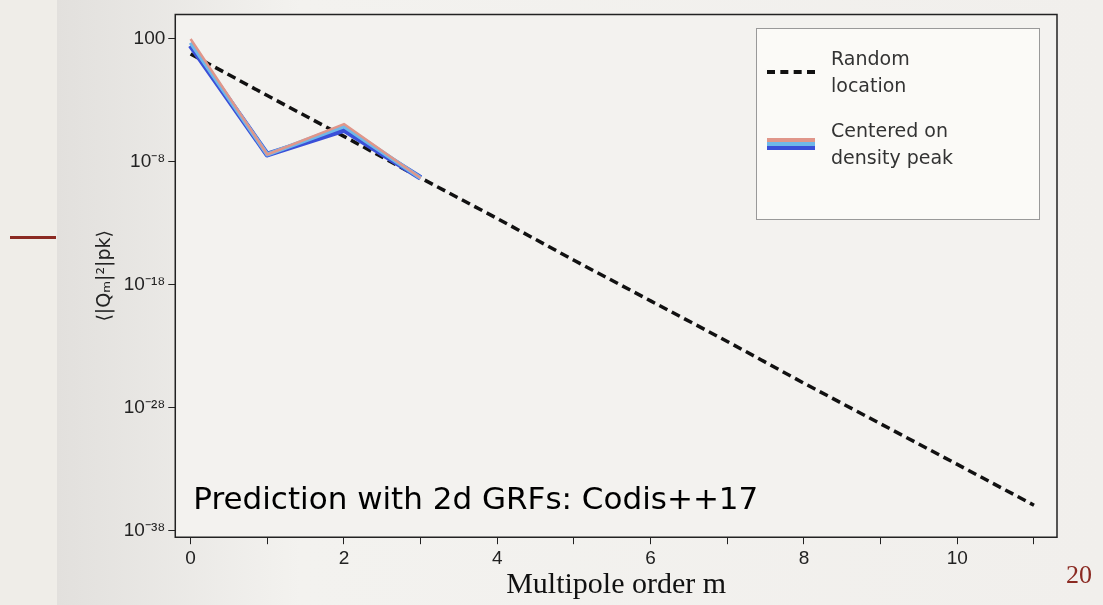  What do you see at coordinates (144, 530) in the screenshot?
I see `y-tick-label: 10⁻³⁸` at bounding box center [144, 530].